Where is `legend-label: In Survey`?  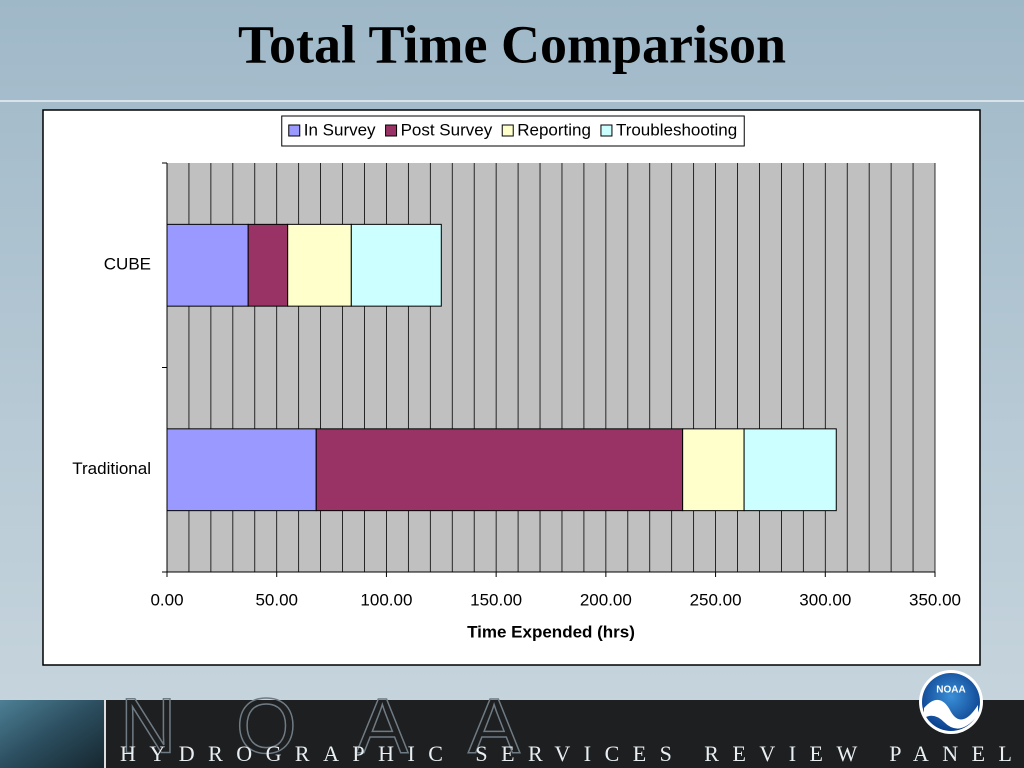
legend-label: In Survey is located at coordinates (340, 129).